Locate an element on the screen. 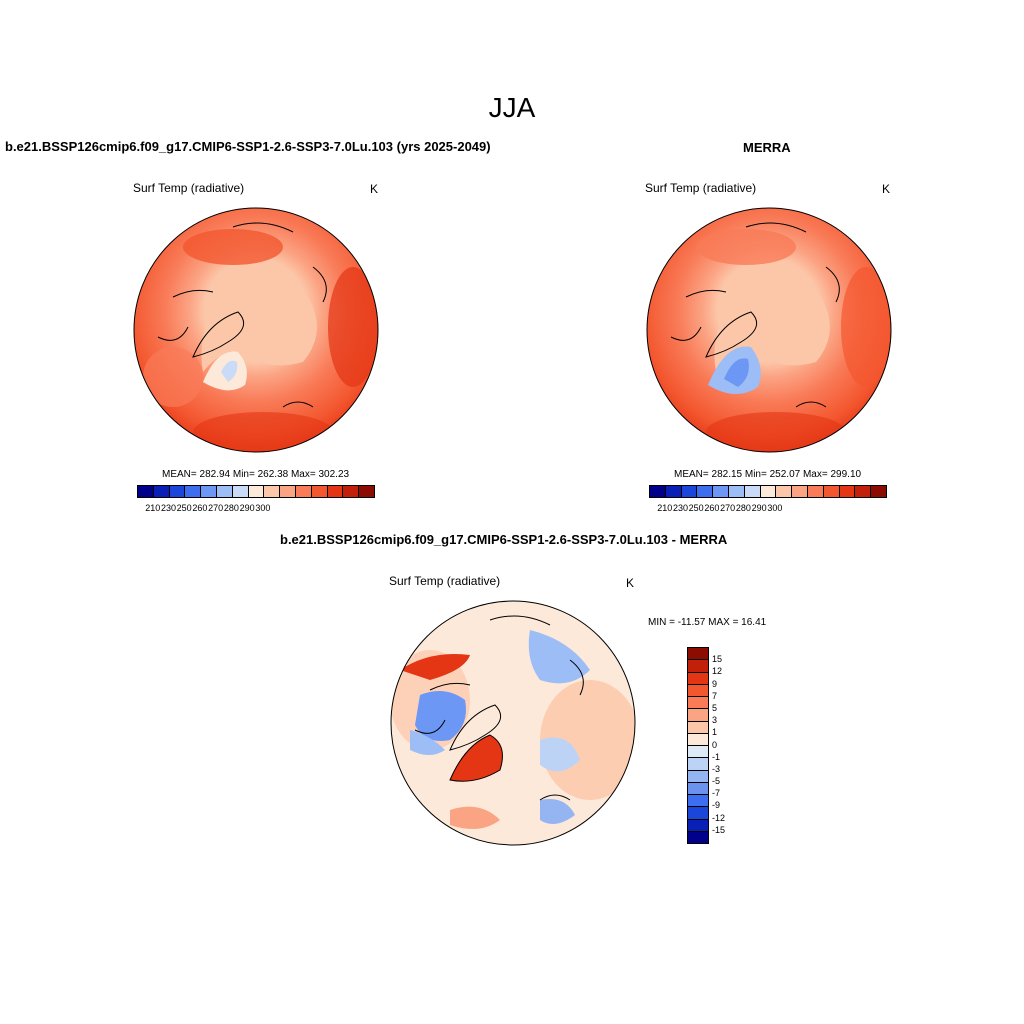 The height and width of the screenshot is (1024, 1024). obs-polar-map is located at coordinates (769, 330).